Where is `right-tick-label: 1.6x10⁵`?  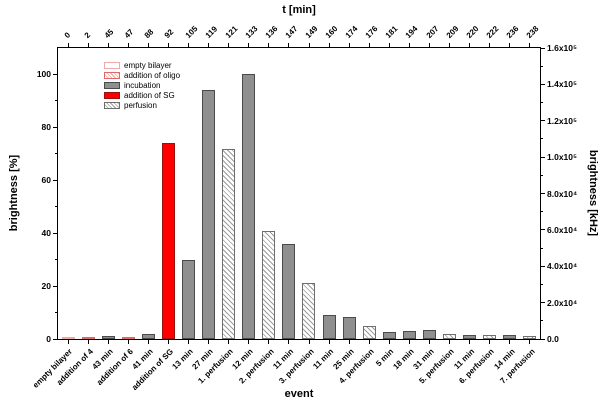
right-tick-label: 1.6x10⁵ is located at coordinates (562, 48).